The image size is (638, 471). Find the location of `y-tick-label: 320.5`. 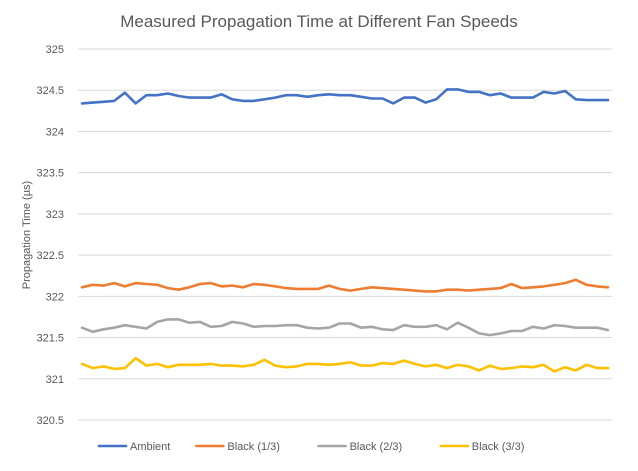

y-tick-label: 320.5 is located at coordinates (50, 421).